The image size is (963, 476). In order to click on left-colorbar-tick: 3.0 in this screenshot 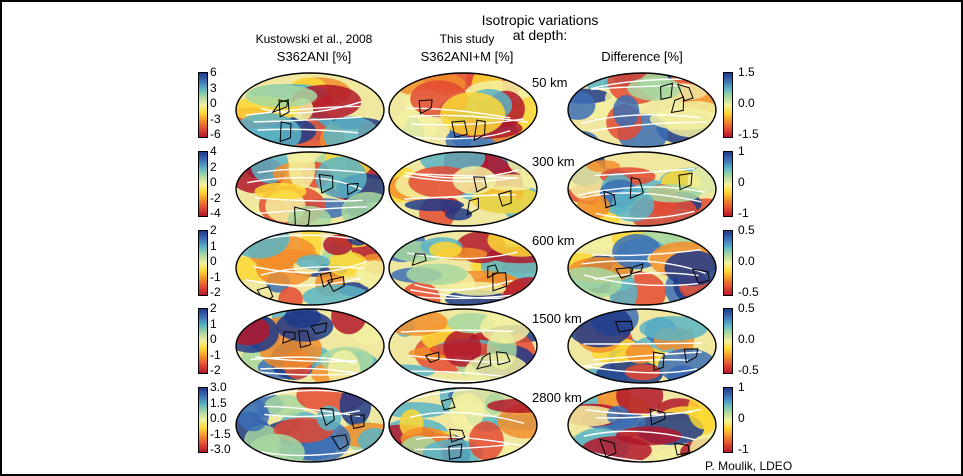, I will do `click(218, 387)`.